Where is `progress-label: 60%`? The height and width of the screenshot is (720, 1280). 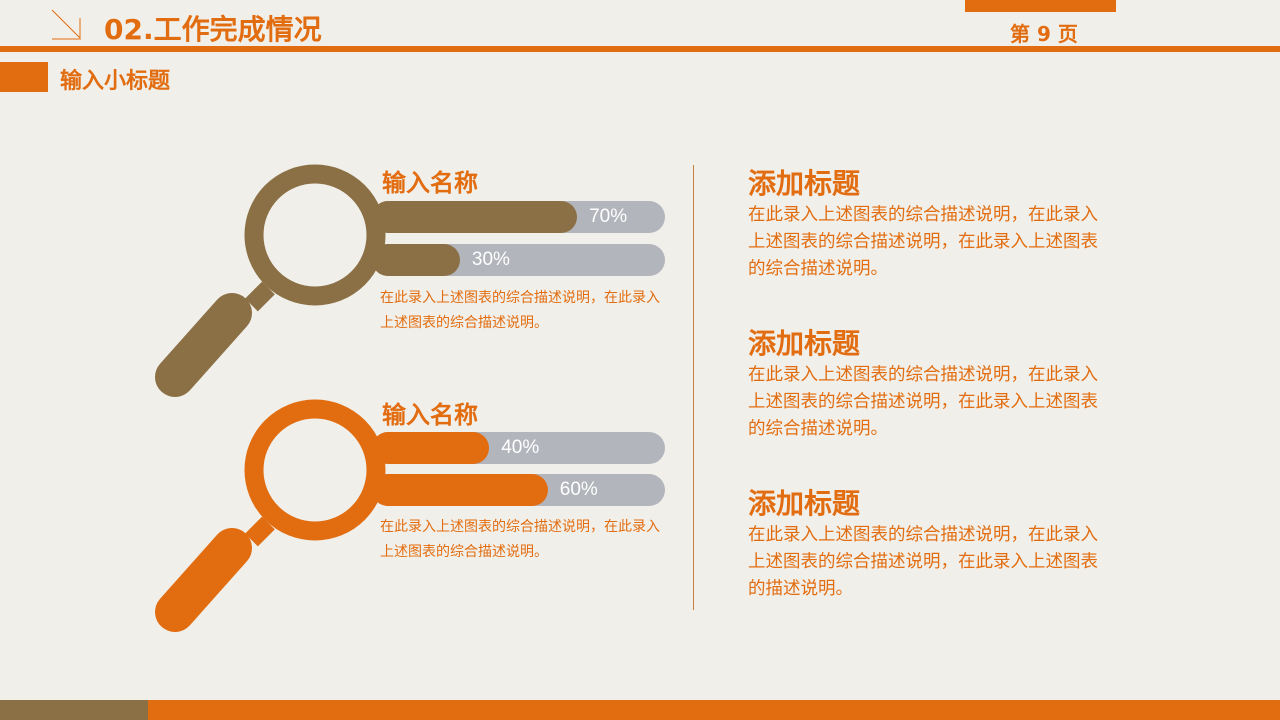 progress-label: 60% is located at coordinates (578, 489).